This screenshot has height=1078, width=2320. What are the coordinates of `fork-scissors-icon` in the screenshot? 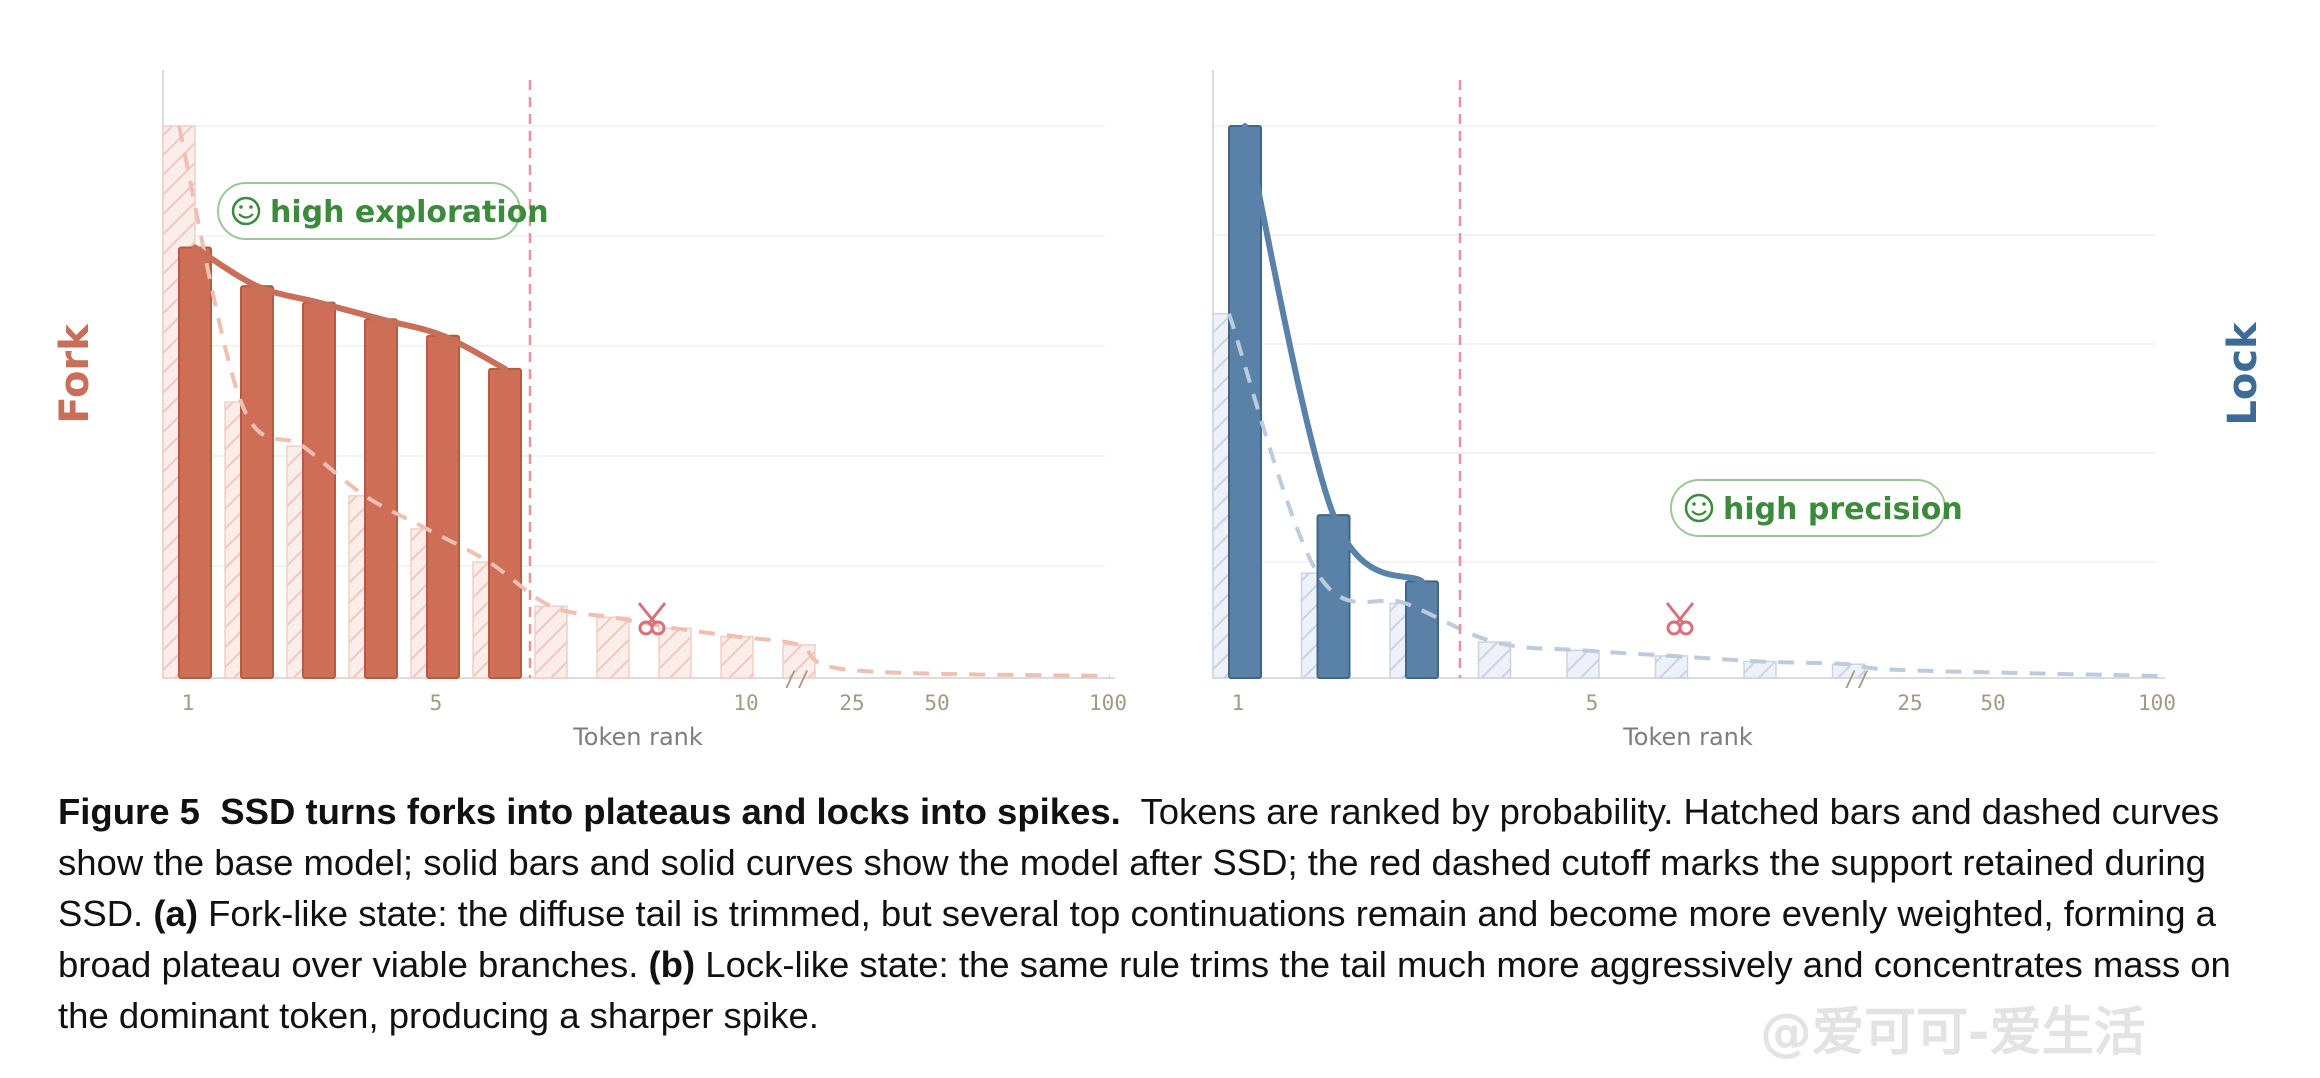 It's located at (652, 619).